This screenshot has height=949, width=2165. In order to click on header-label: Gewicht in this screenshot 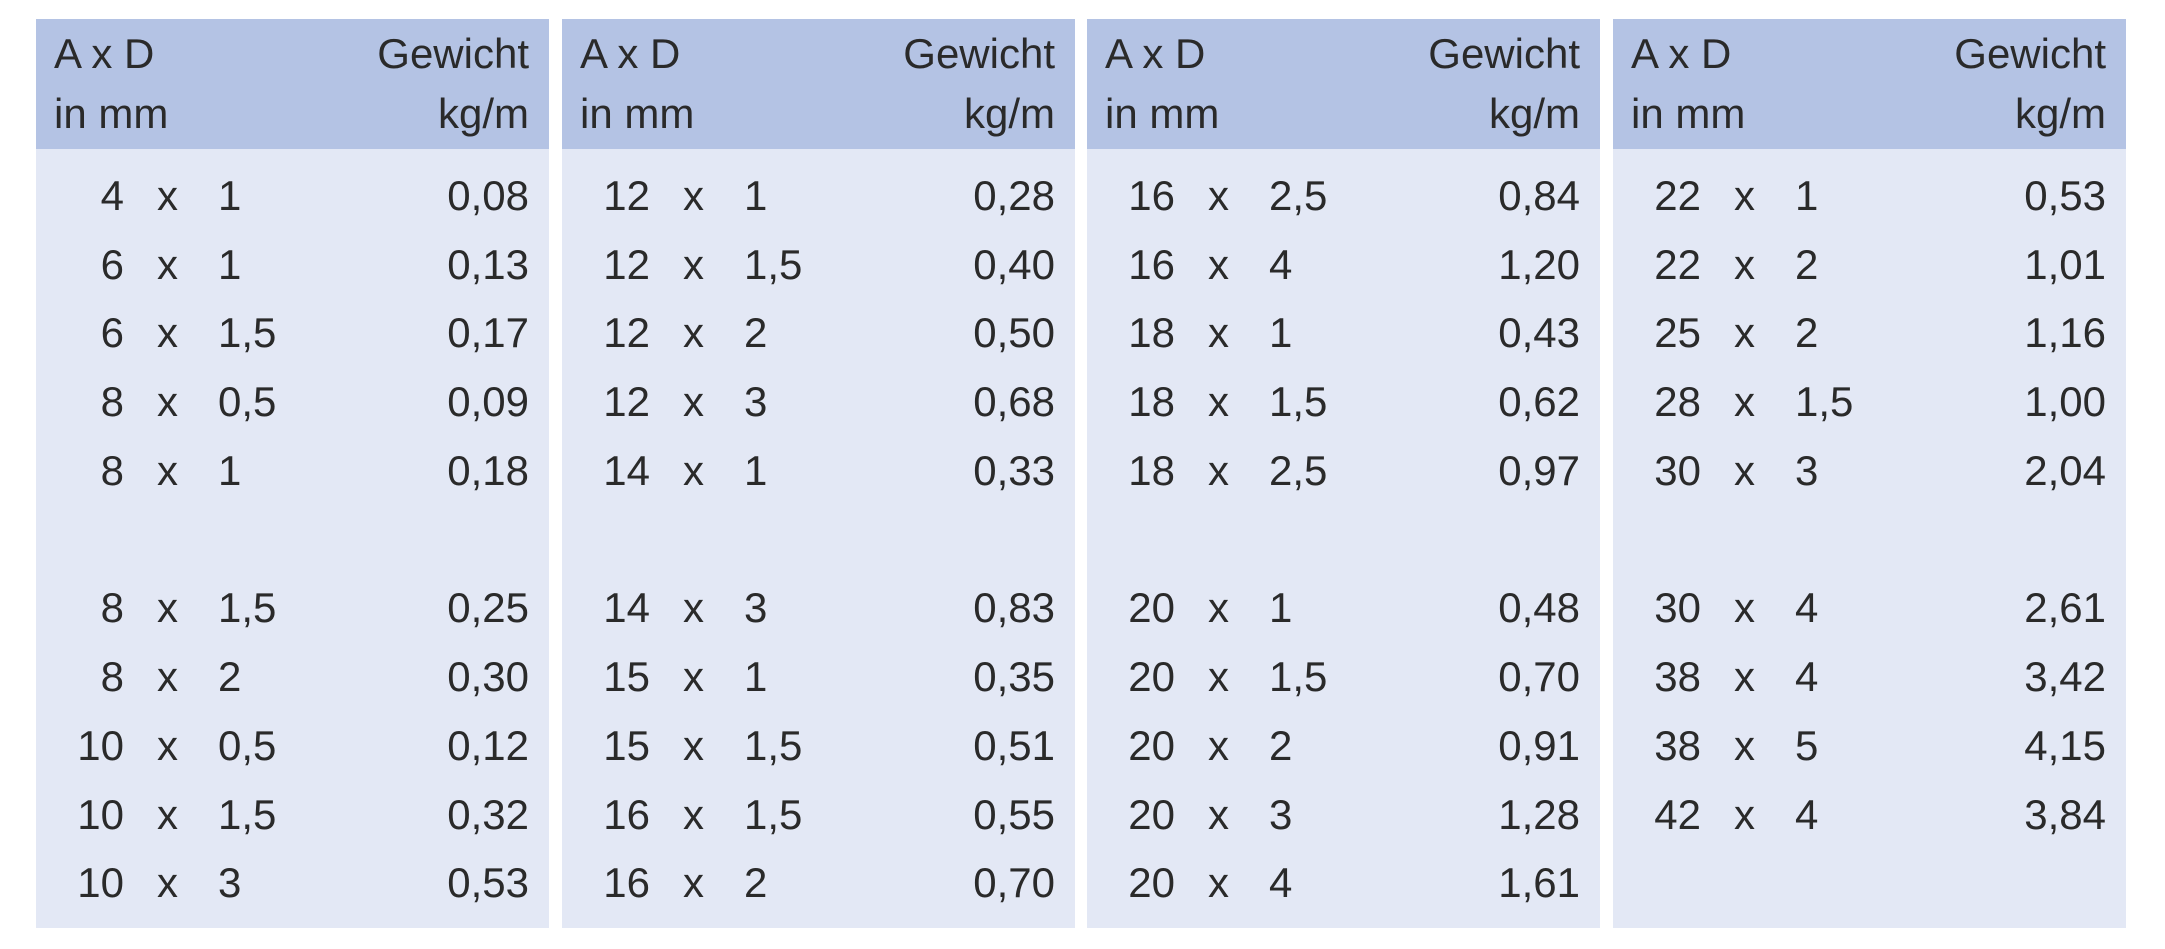, I will do `click(1504, 53)`.